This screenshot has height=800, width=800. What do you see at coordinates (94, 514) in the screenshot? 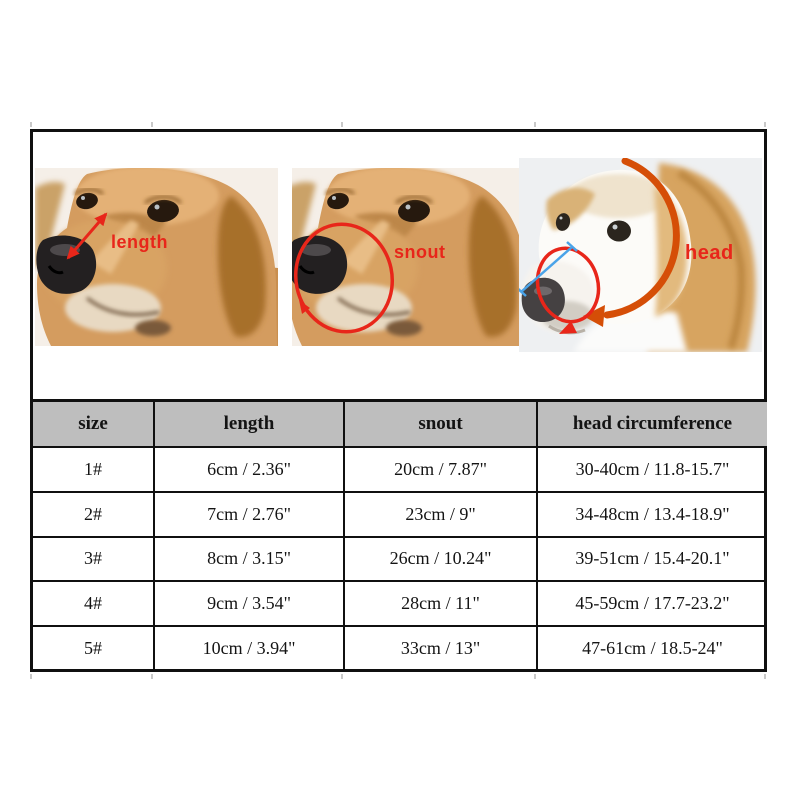
I see `cell-size: 2#` at bounding box center [94, 514].